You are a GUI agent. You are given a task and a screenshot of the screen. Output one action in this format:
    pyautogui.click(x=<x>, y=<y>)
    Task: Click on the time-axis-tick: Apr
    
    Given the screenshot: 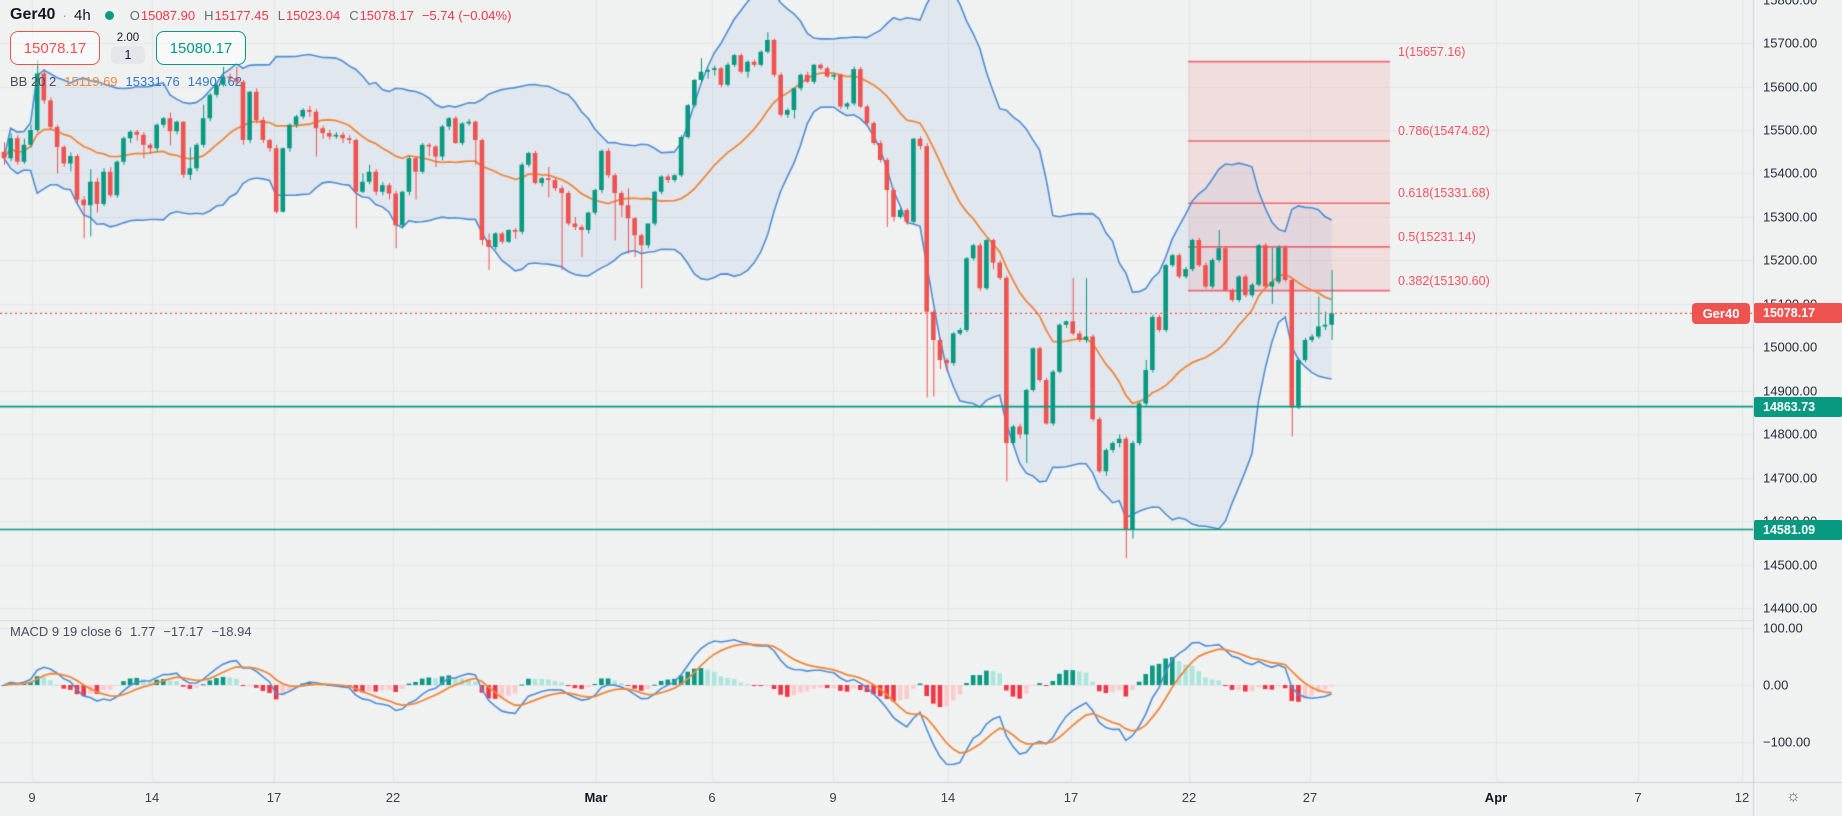 What is the action you would take?
    pyautogui.click(x=1496, y=797)
    